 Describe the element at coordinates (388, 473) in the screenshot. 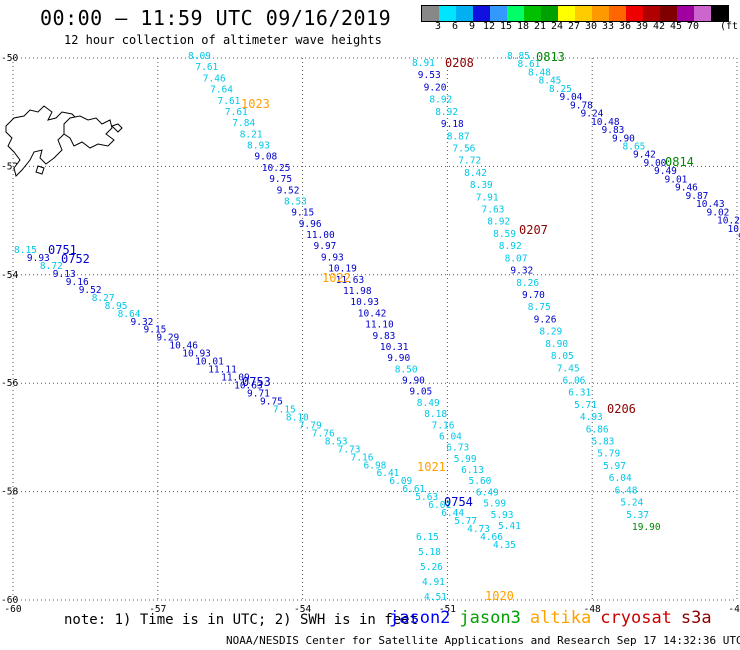

I see `wave-height-value: 6.41` at that location.